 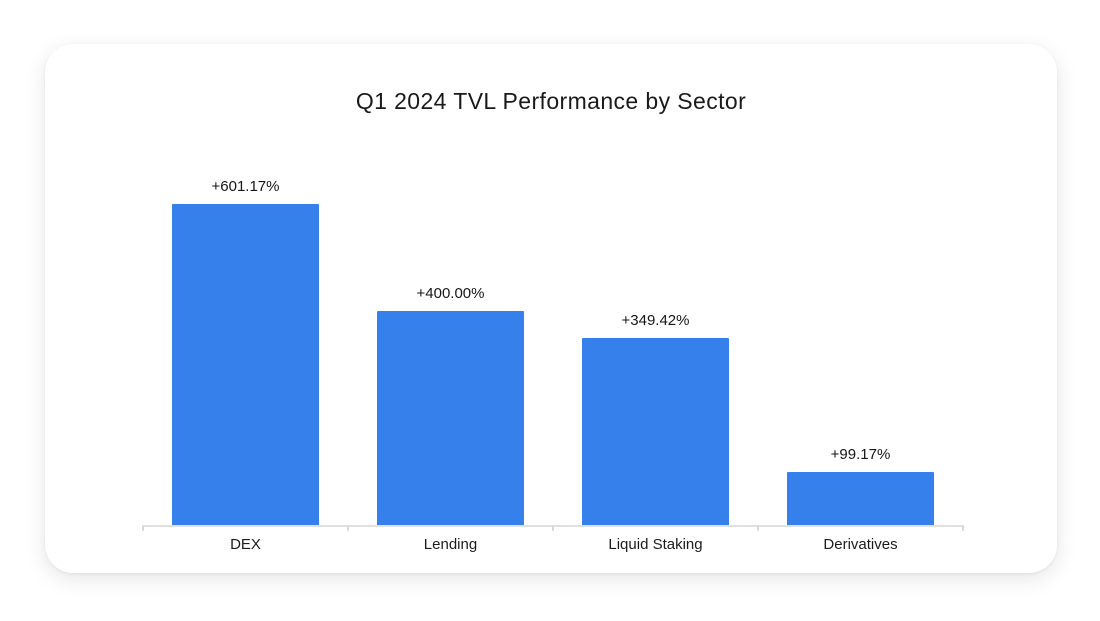 I want to click on value-label-dex: +601.17%, so click(x=245, y=186).